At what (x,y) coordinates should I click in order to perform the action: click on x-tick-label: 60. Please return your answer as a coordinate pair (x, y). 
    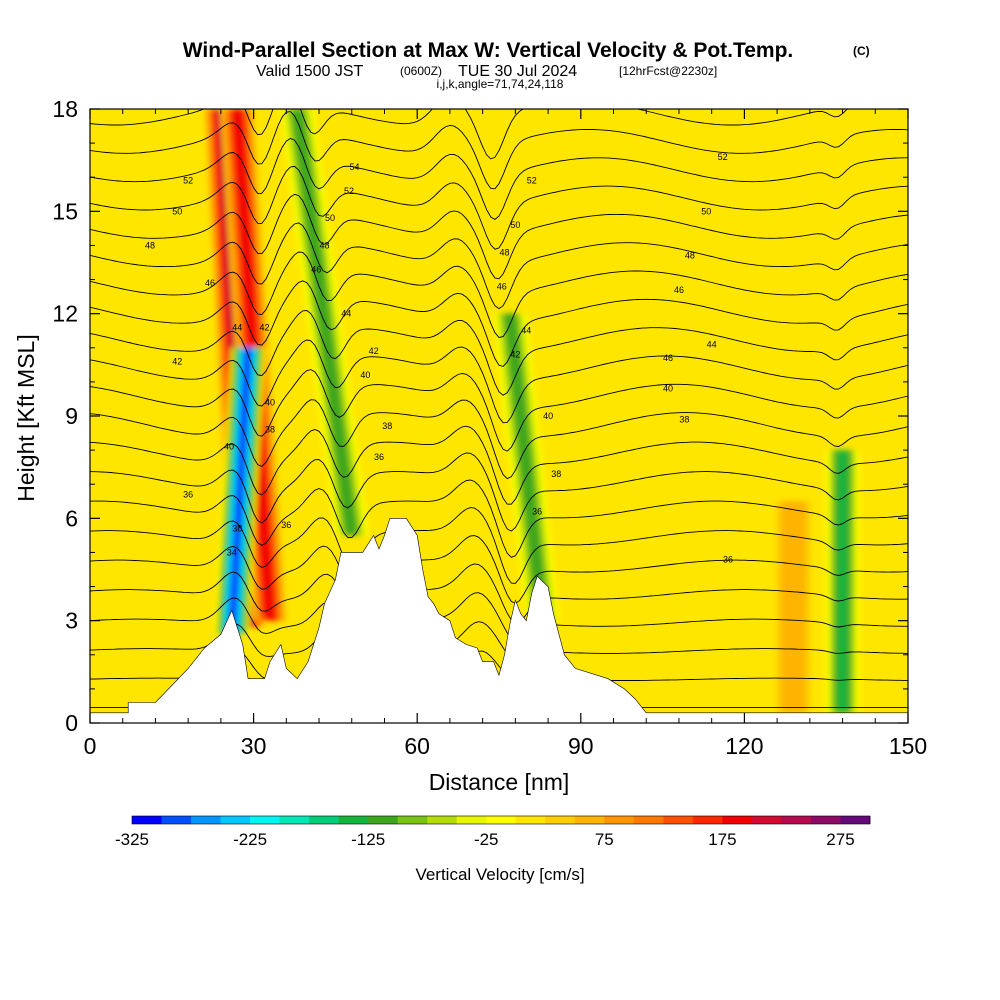
    Looking at the image, I should click on (417, 746).